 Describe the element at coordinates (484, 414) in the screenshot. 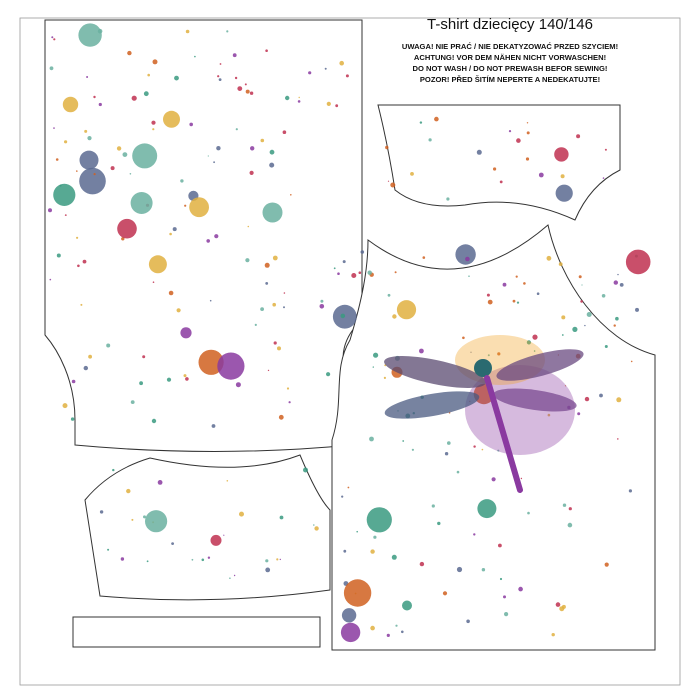

I see `dragonfly` at that location.